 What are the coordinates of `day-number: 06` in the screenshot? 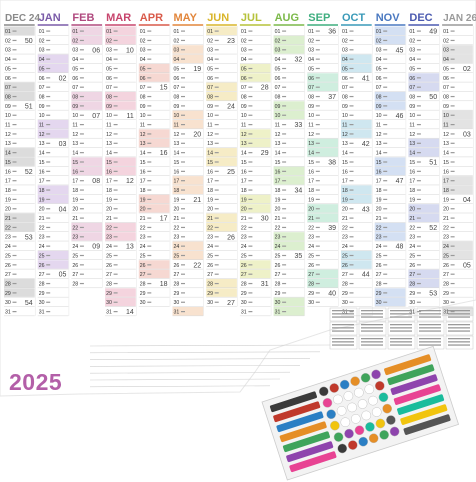 It's located at (412, 79).